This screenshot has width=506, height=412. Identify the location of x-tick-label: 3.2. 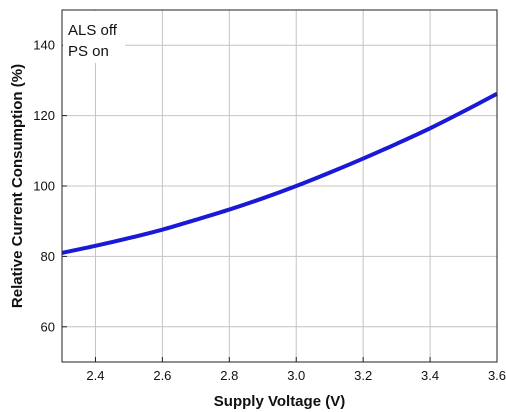
(363, 375).